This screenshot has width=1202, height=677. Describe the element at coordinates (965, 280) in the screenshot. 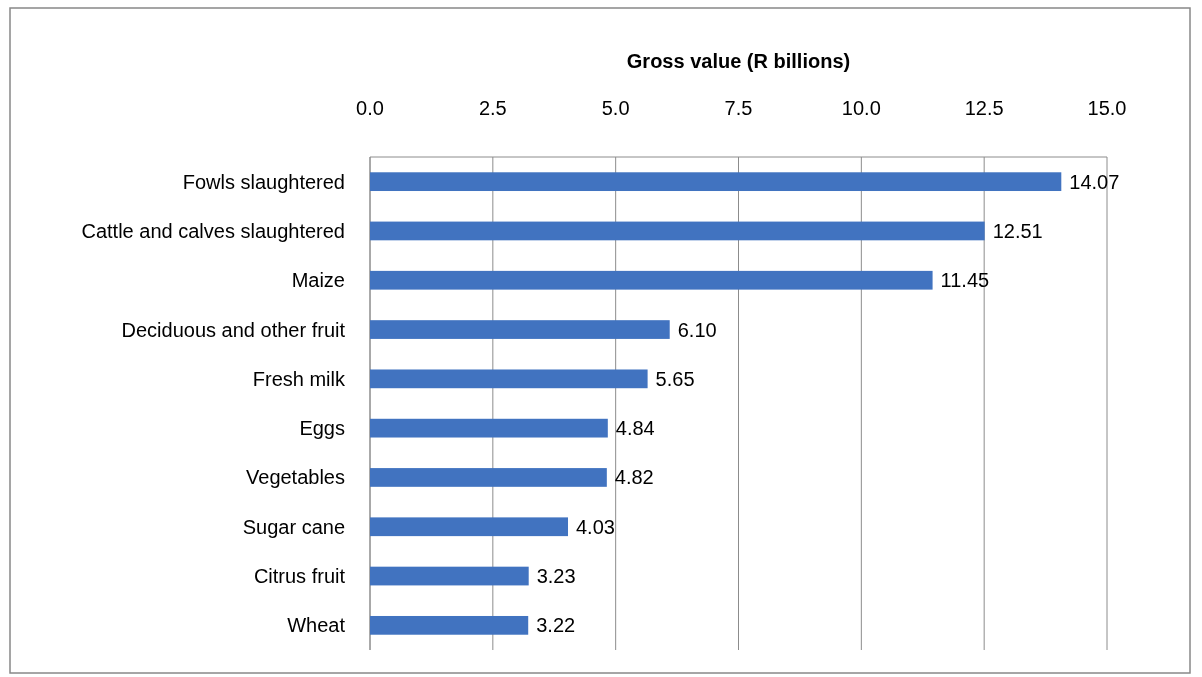

I see `data-label: 11.45` at that location.